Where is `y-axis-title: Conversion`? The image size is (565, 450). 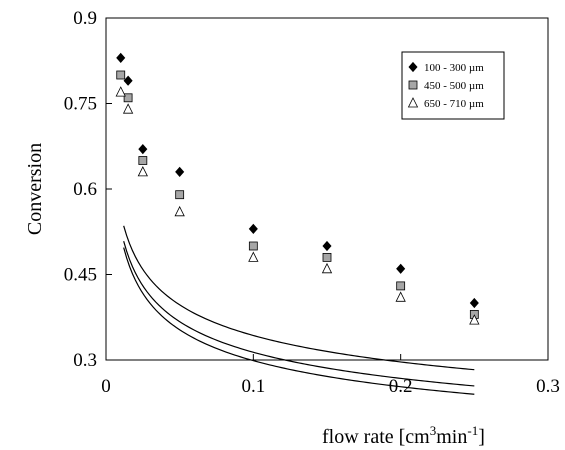 y-axis-title: Conversion is located at coordinates (35, 189).